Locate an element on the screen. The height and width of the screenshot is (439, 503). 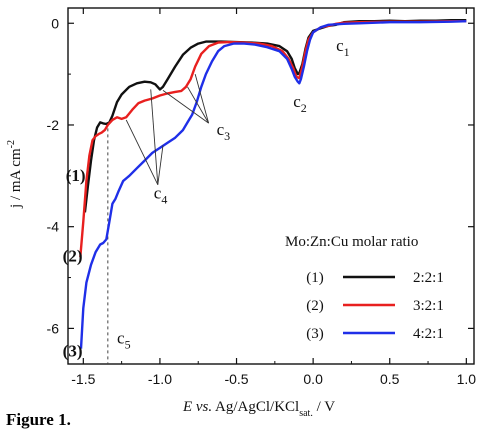
y-tick-label: -2 is located at coordinates (53, 125).